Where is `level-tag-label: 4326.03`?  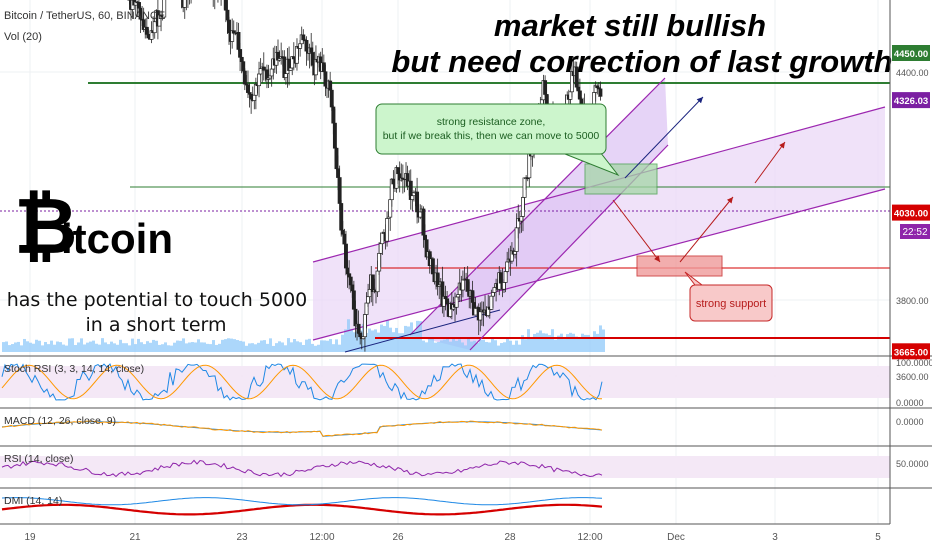
level-tag-label: 4326.03 is located at coordinates (911, 101).